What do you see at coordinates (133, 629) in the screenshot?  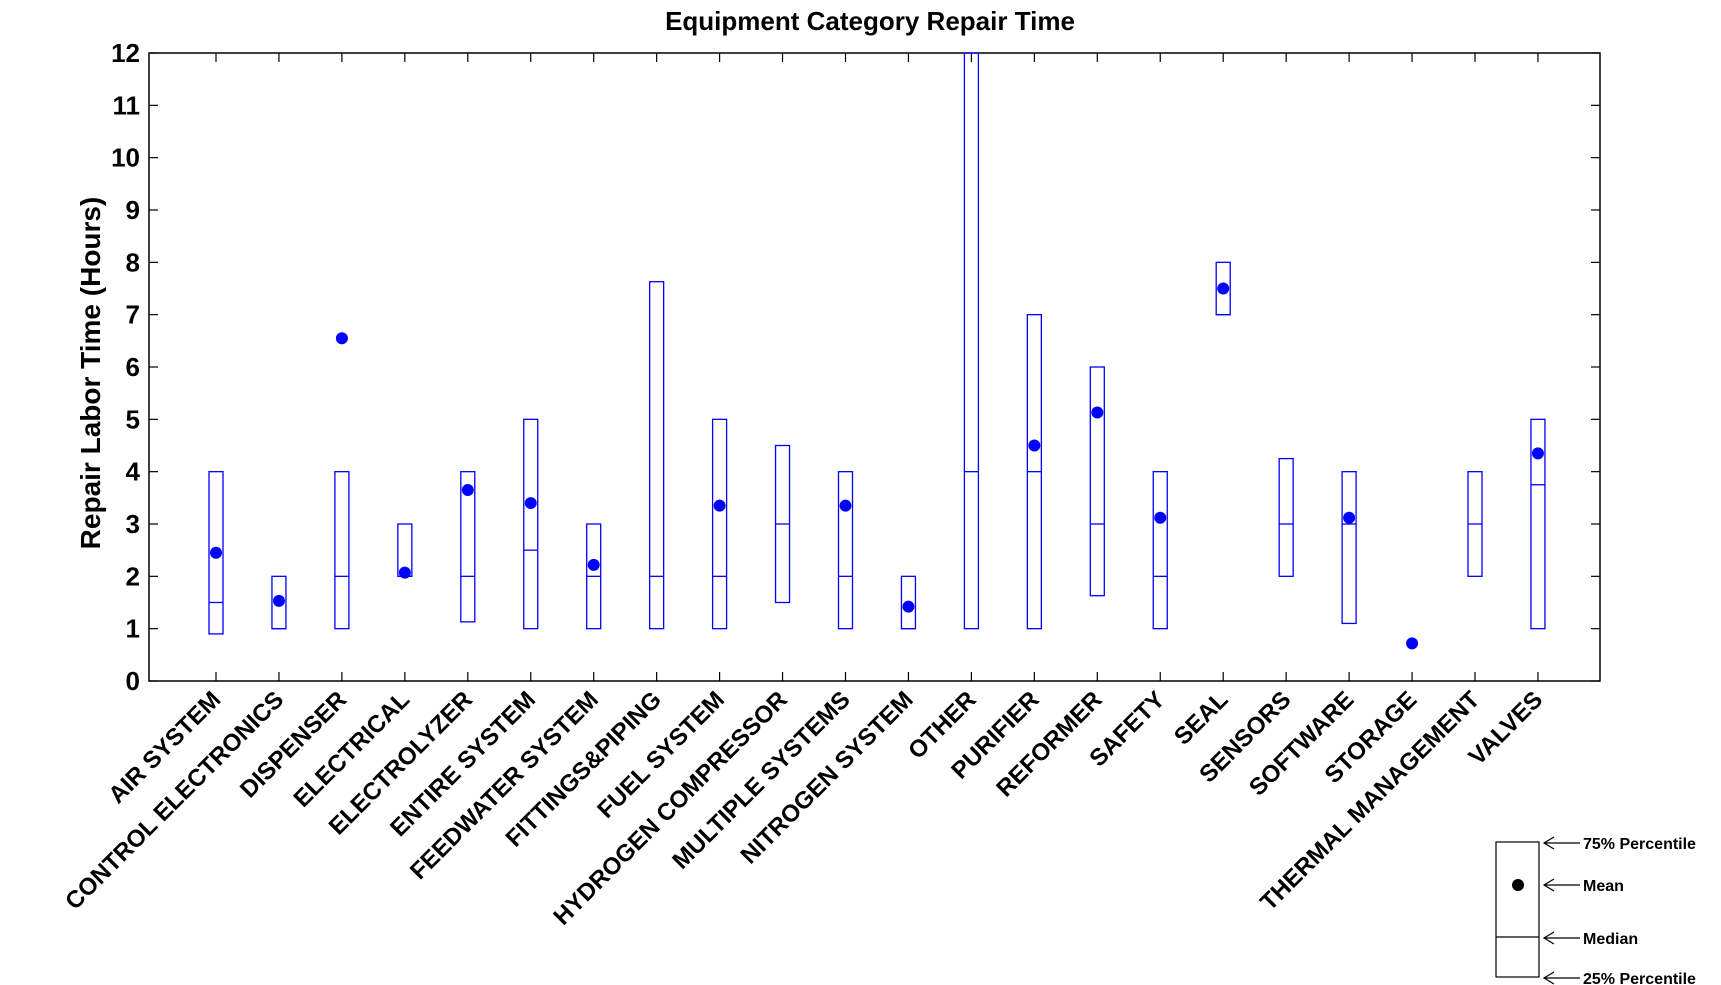 I see `y-tick-label: 1` at bounding box center [133, 629].